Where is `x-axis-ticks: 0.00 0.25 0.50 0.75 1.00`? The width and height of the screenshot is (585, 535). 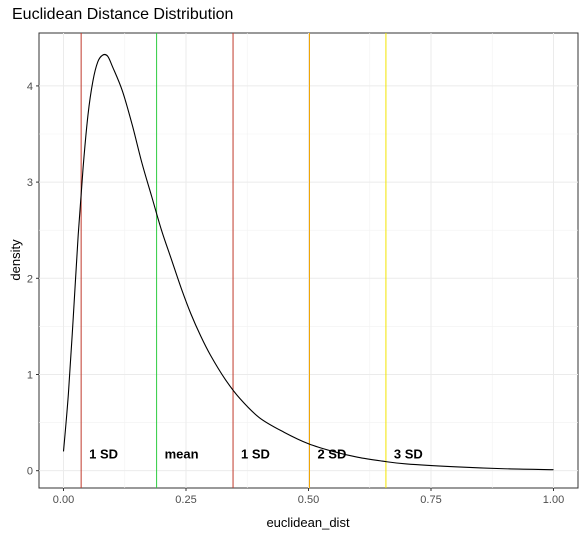
x-axis-ticks: 0.00 0.25 0.50 0.75 1.00 is located at coordinates (308, 497).